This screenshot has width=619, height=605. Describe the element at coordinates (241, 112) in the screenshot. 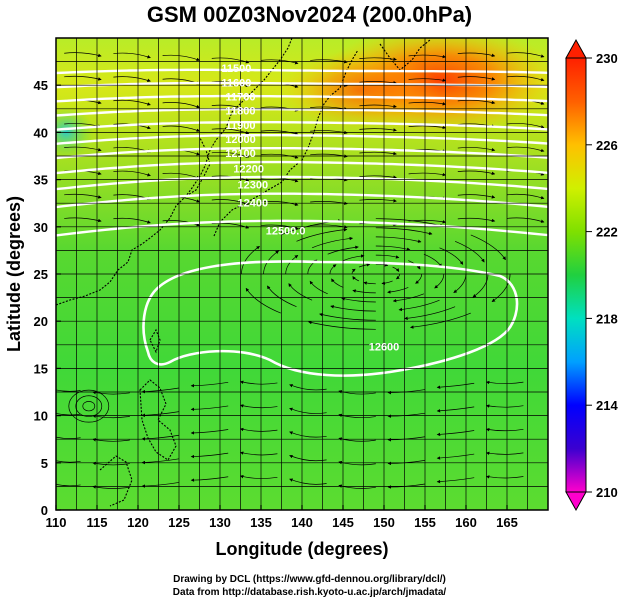

I see `contour-label: 11800` at that location.